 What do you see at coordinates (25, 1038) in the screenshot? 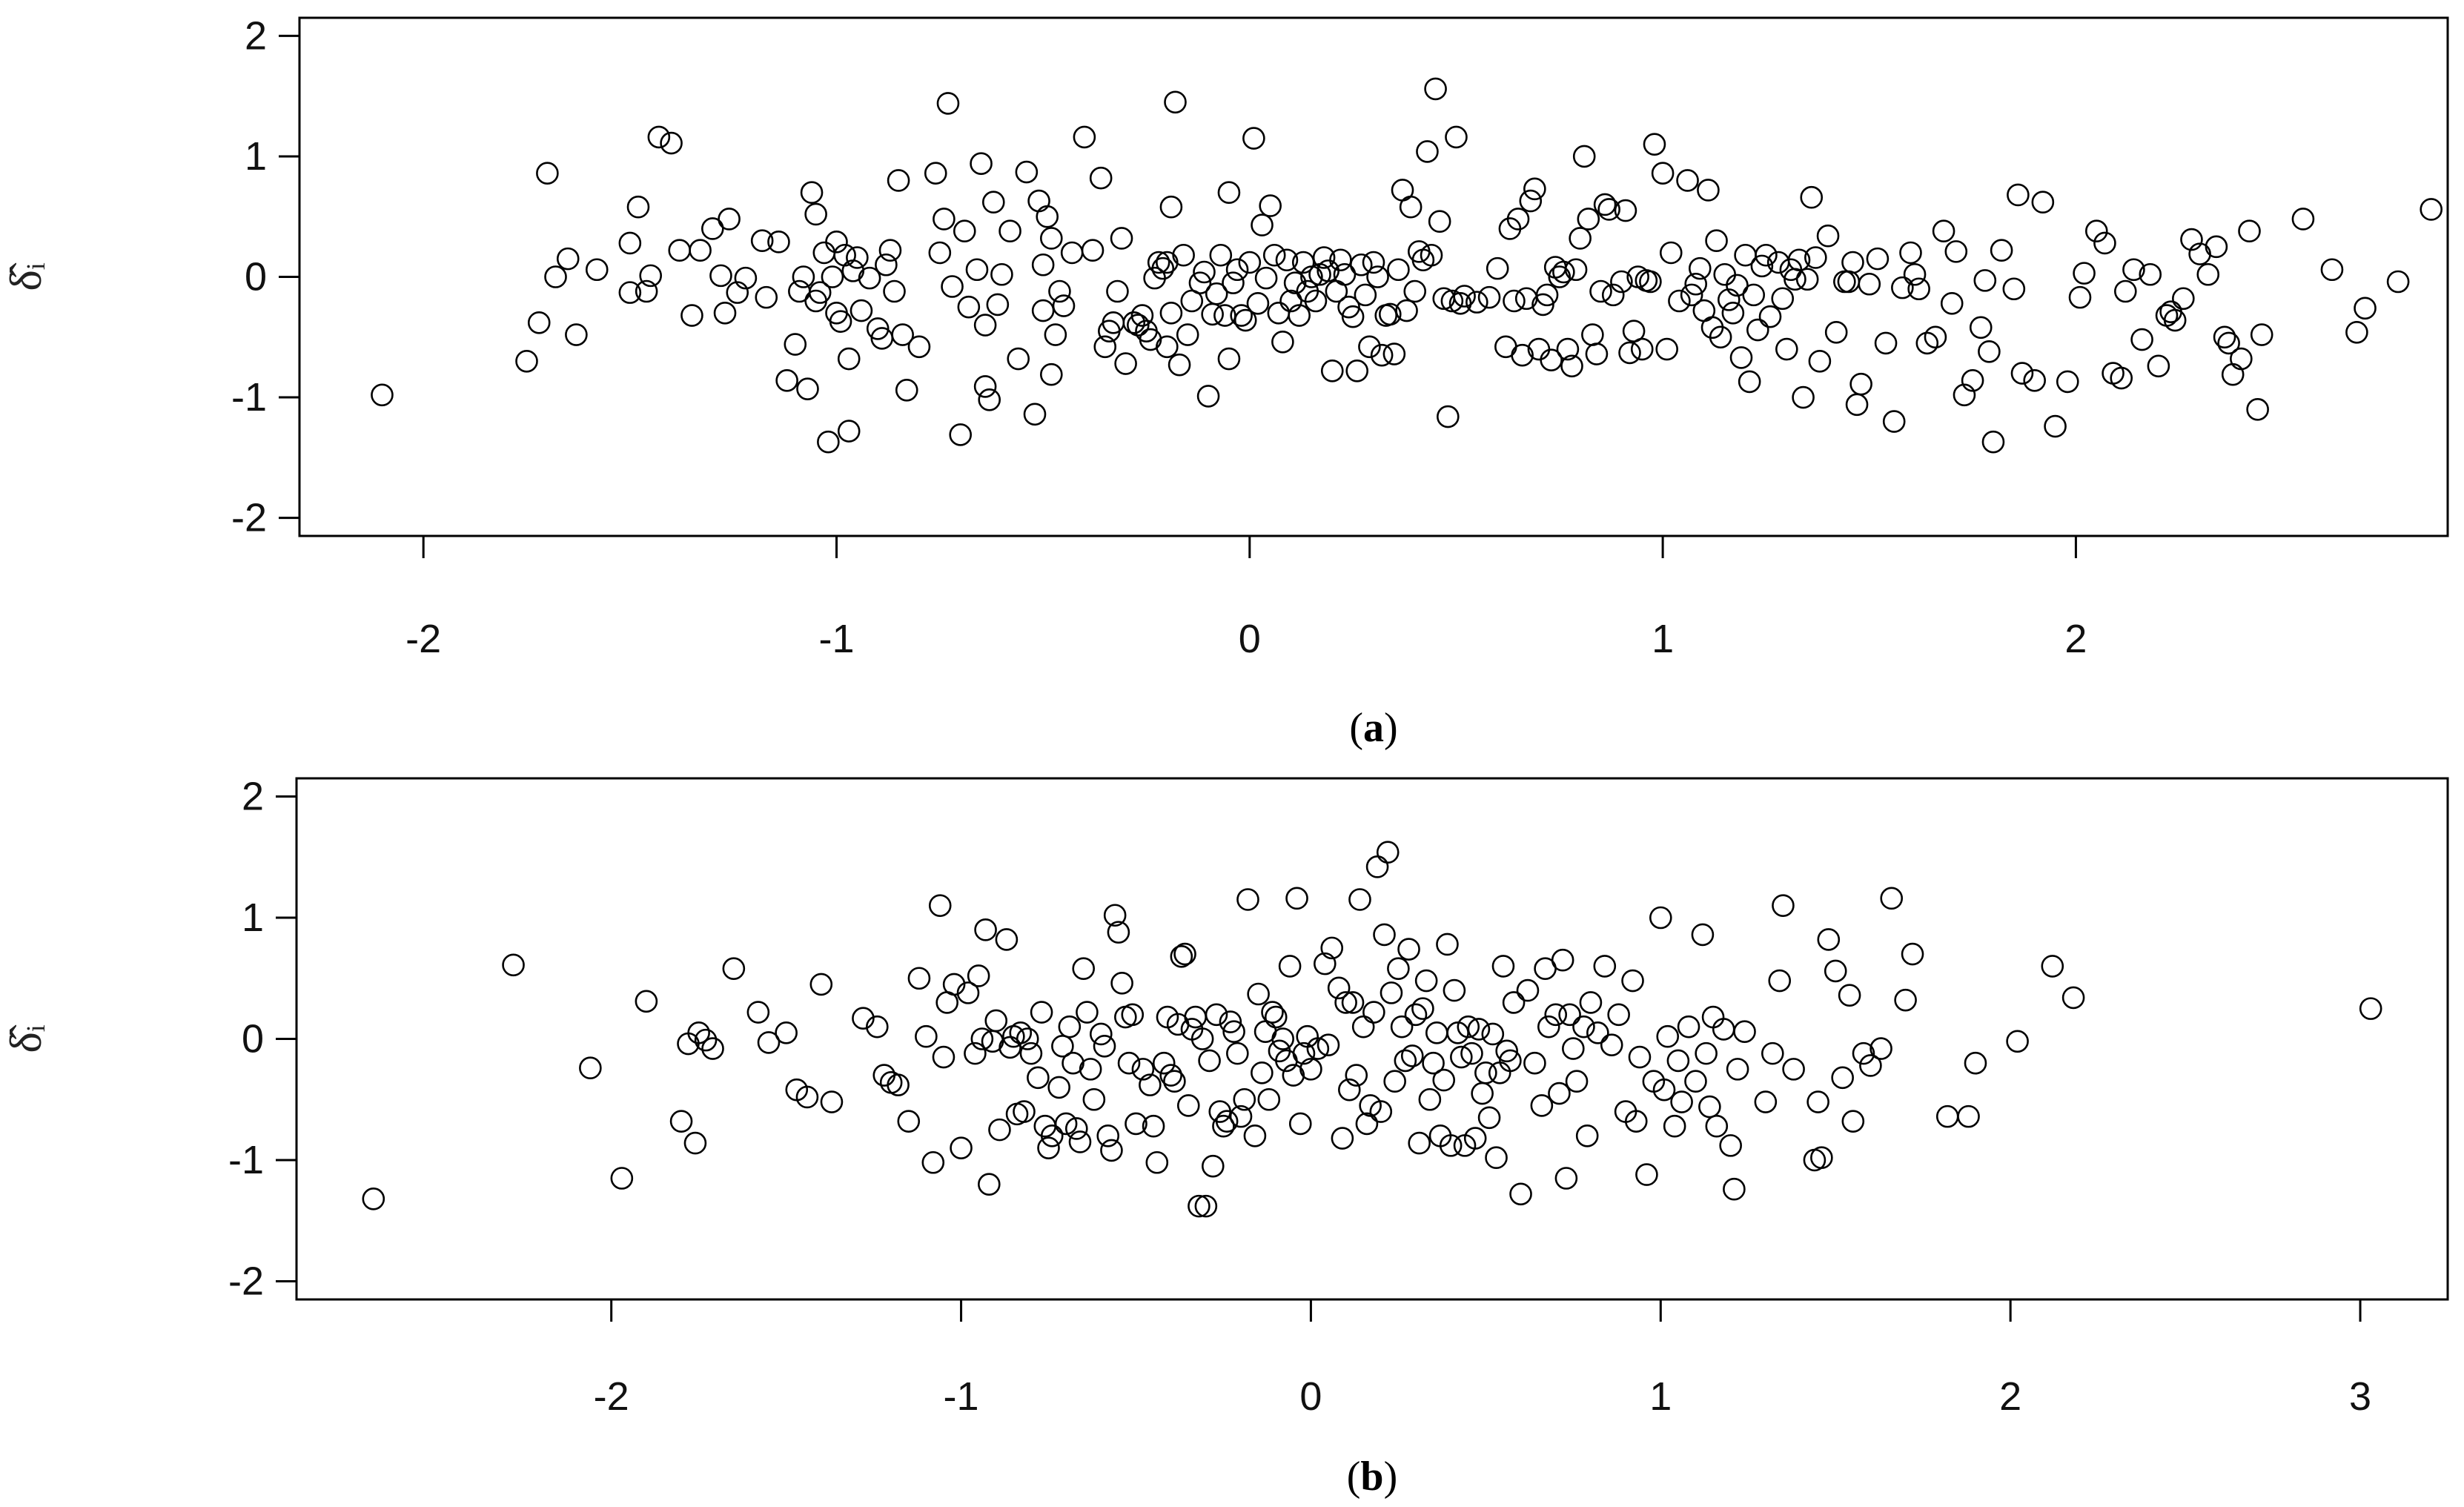
I see `y-axis-label: δ̂ᵢ` at bounding box center [25, 1038].